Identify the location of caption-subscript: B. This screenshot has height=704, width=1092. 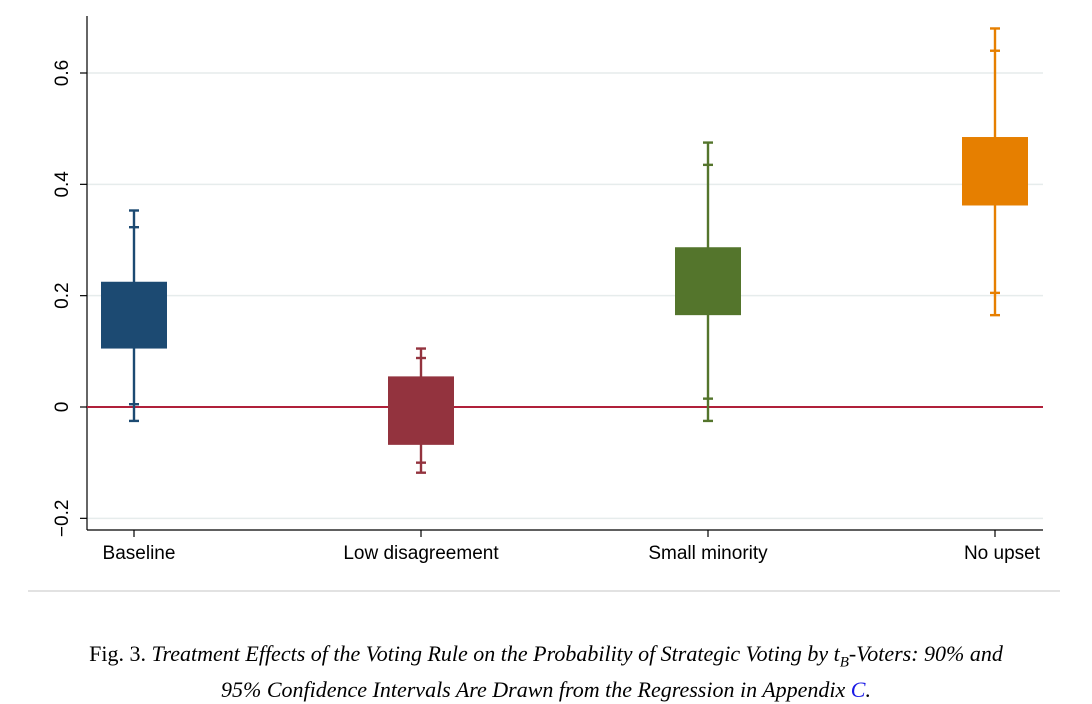
(844, 662).